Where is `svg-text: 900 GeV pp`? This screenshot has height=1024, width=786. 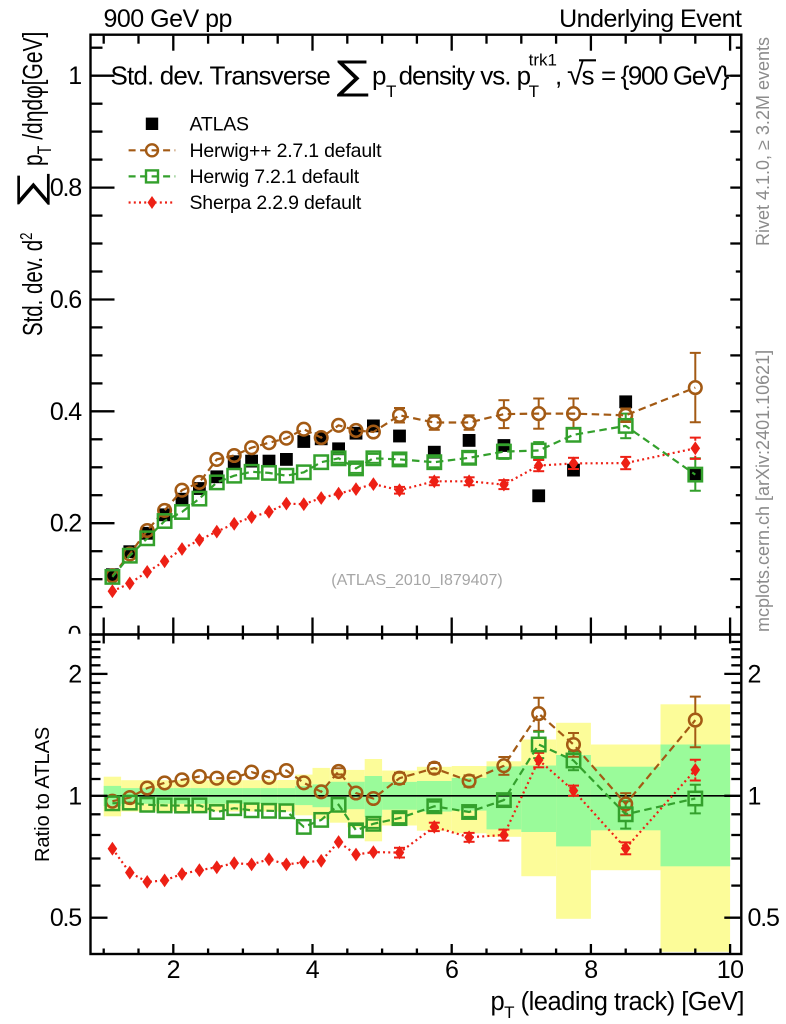 svg-text: 900 GeV pp is located at coordinates (168, 19).